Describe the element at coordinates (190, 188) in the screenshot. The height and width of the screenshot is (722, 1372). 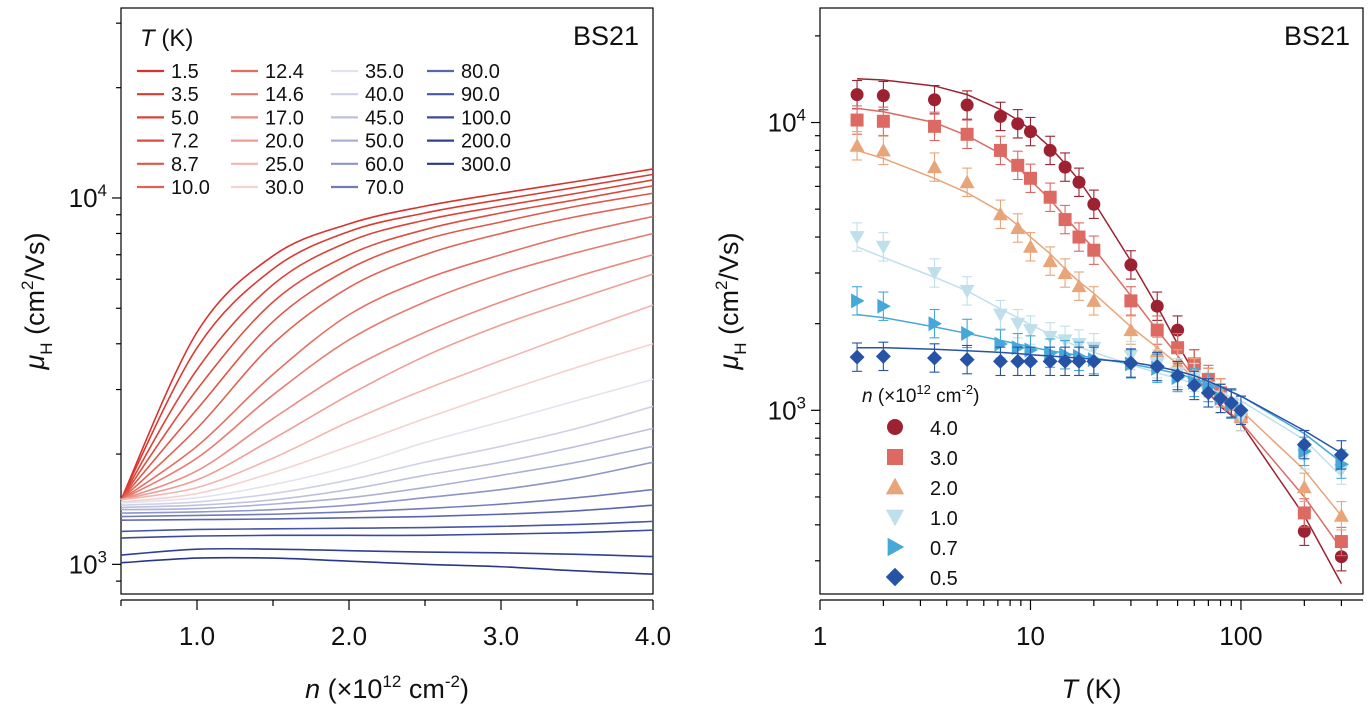
I see `legend-label: 10.0` at that location.